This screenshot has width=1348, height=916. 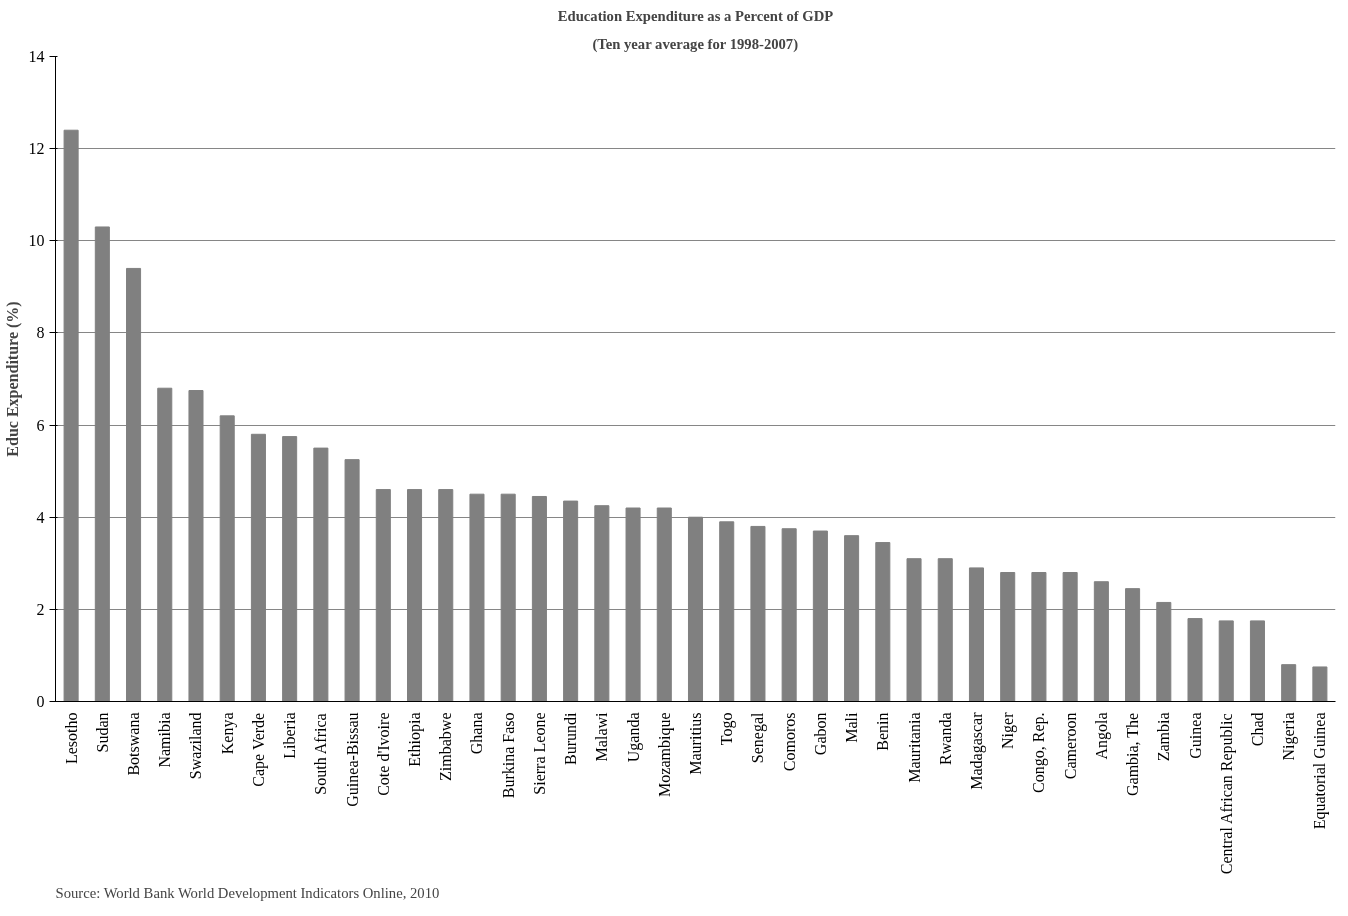 What do you see at coordinates (852, 727) in the screenshot?
I see `x-tick-label: Mali` at bounding box center [852, 727].